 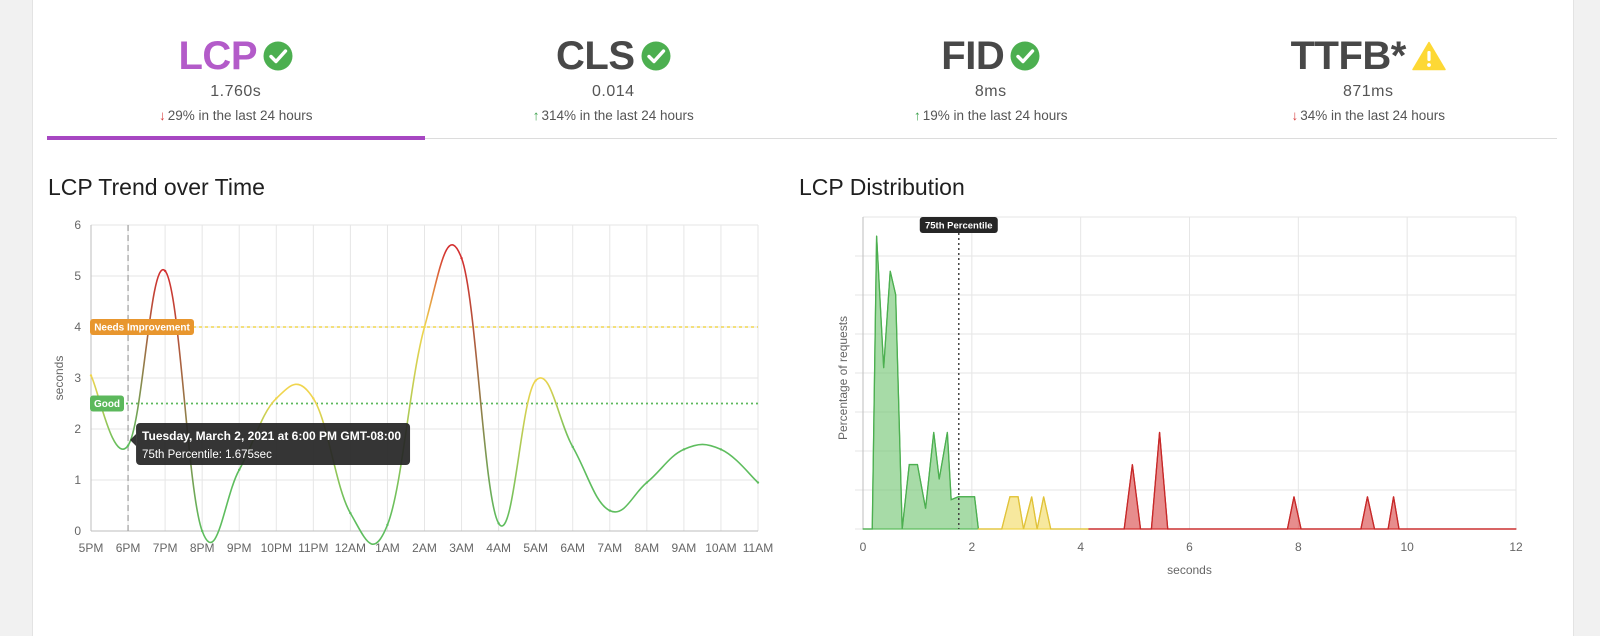 What do you see at coordinates (77, 276) in the screenshot?
I see `y-tick-label: 5` at bounding box center [77, 276].